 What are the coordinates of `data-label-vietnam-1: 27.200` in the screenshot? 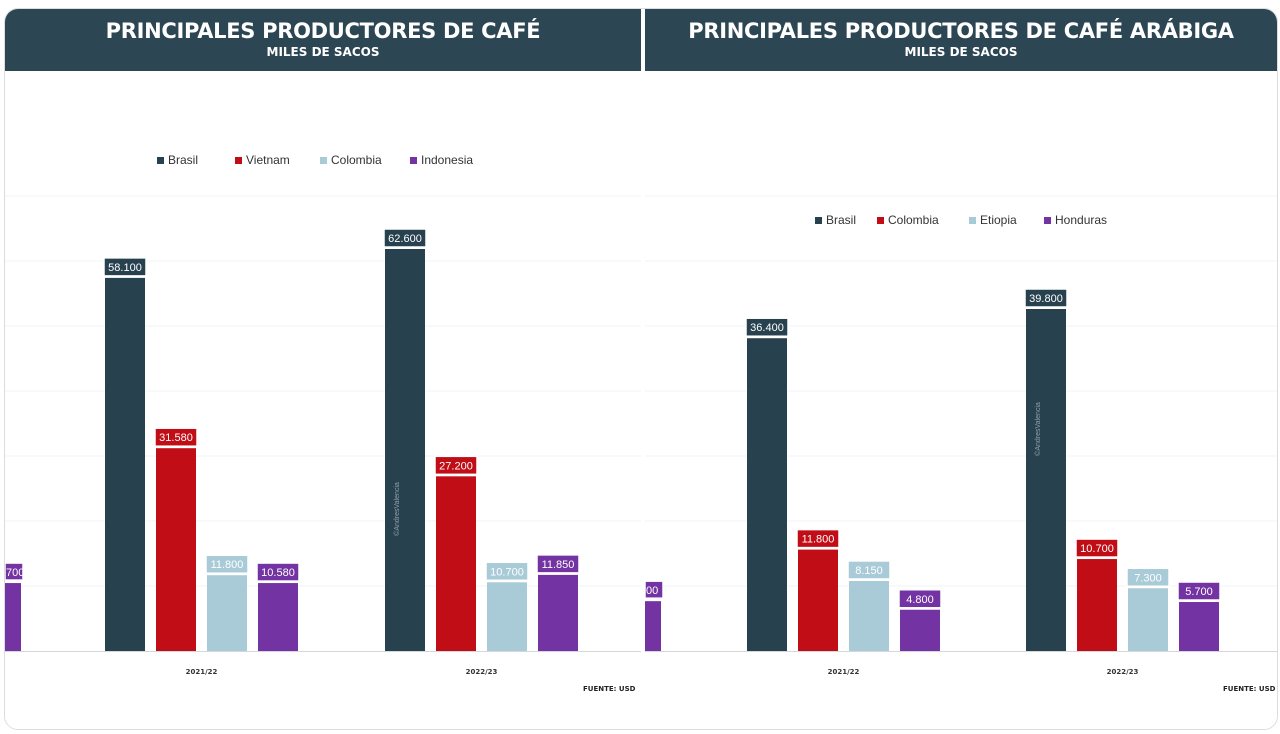 It's located at (456, 466).